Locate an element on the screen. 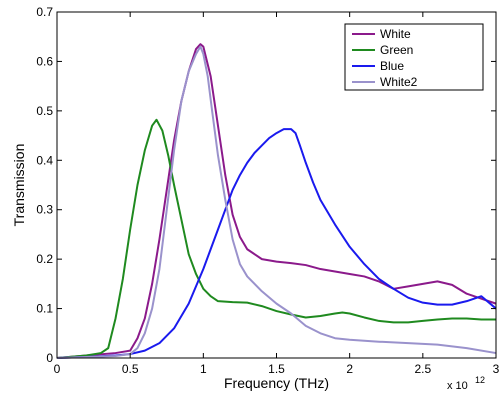 The image size is (503, 397). legend-label-blue: Blue is located at coordinates (392, 66).